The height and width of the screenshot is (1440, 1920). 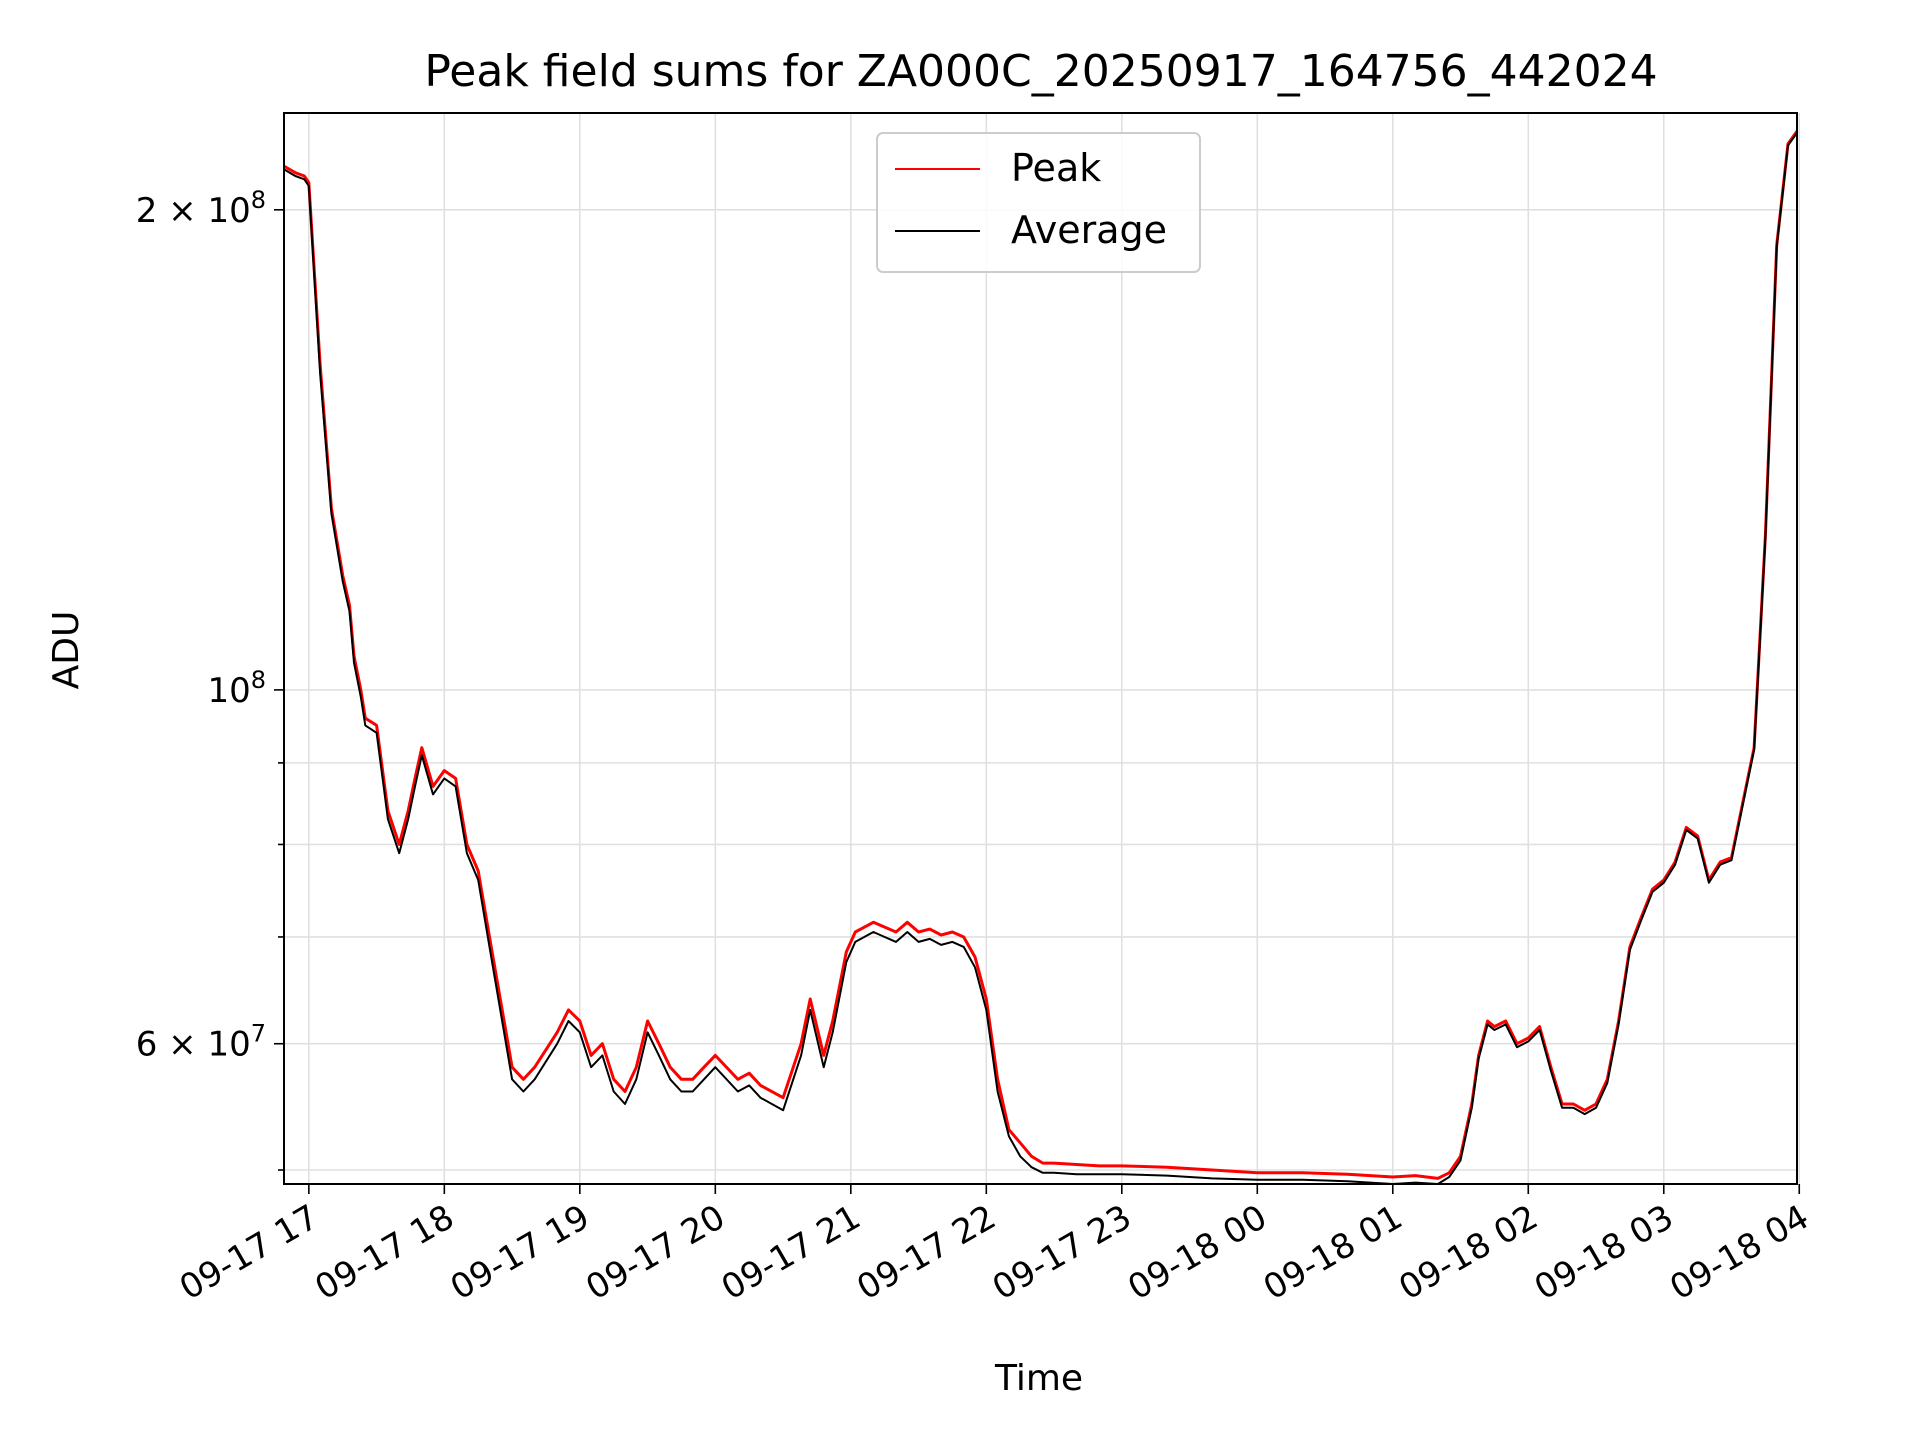 What do you see at coordinates (1089, 230) in the screenshot?
I see `legend-label-average: Average` at bounding box center [1089, 230].